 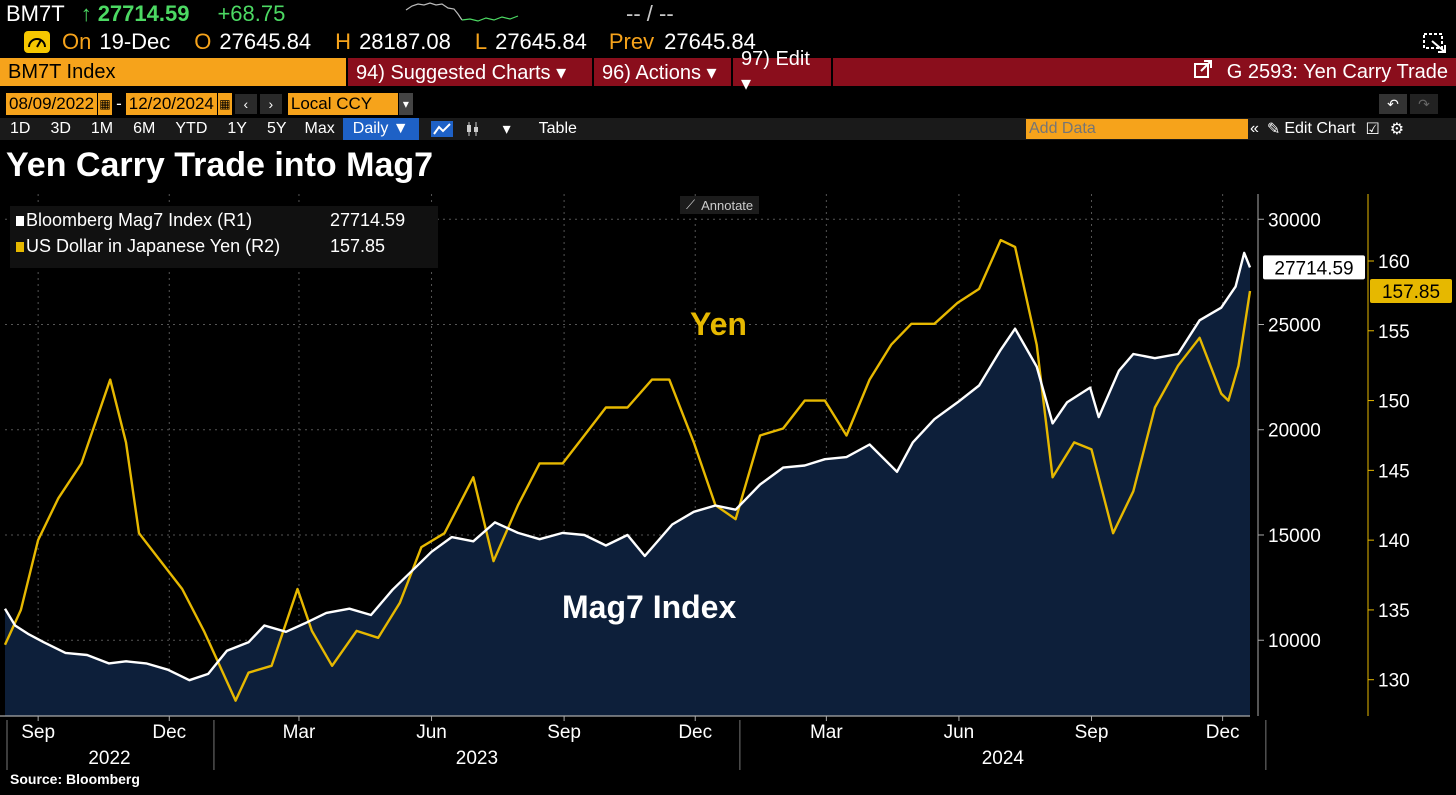 What do you see at coordinates (191, 128) in the screenshot?
I see `period-ytd: YTD` at bounding box center [191, 128].